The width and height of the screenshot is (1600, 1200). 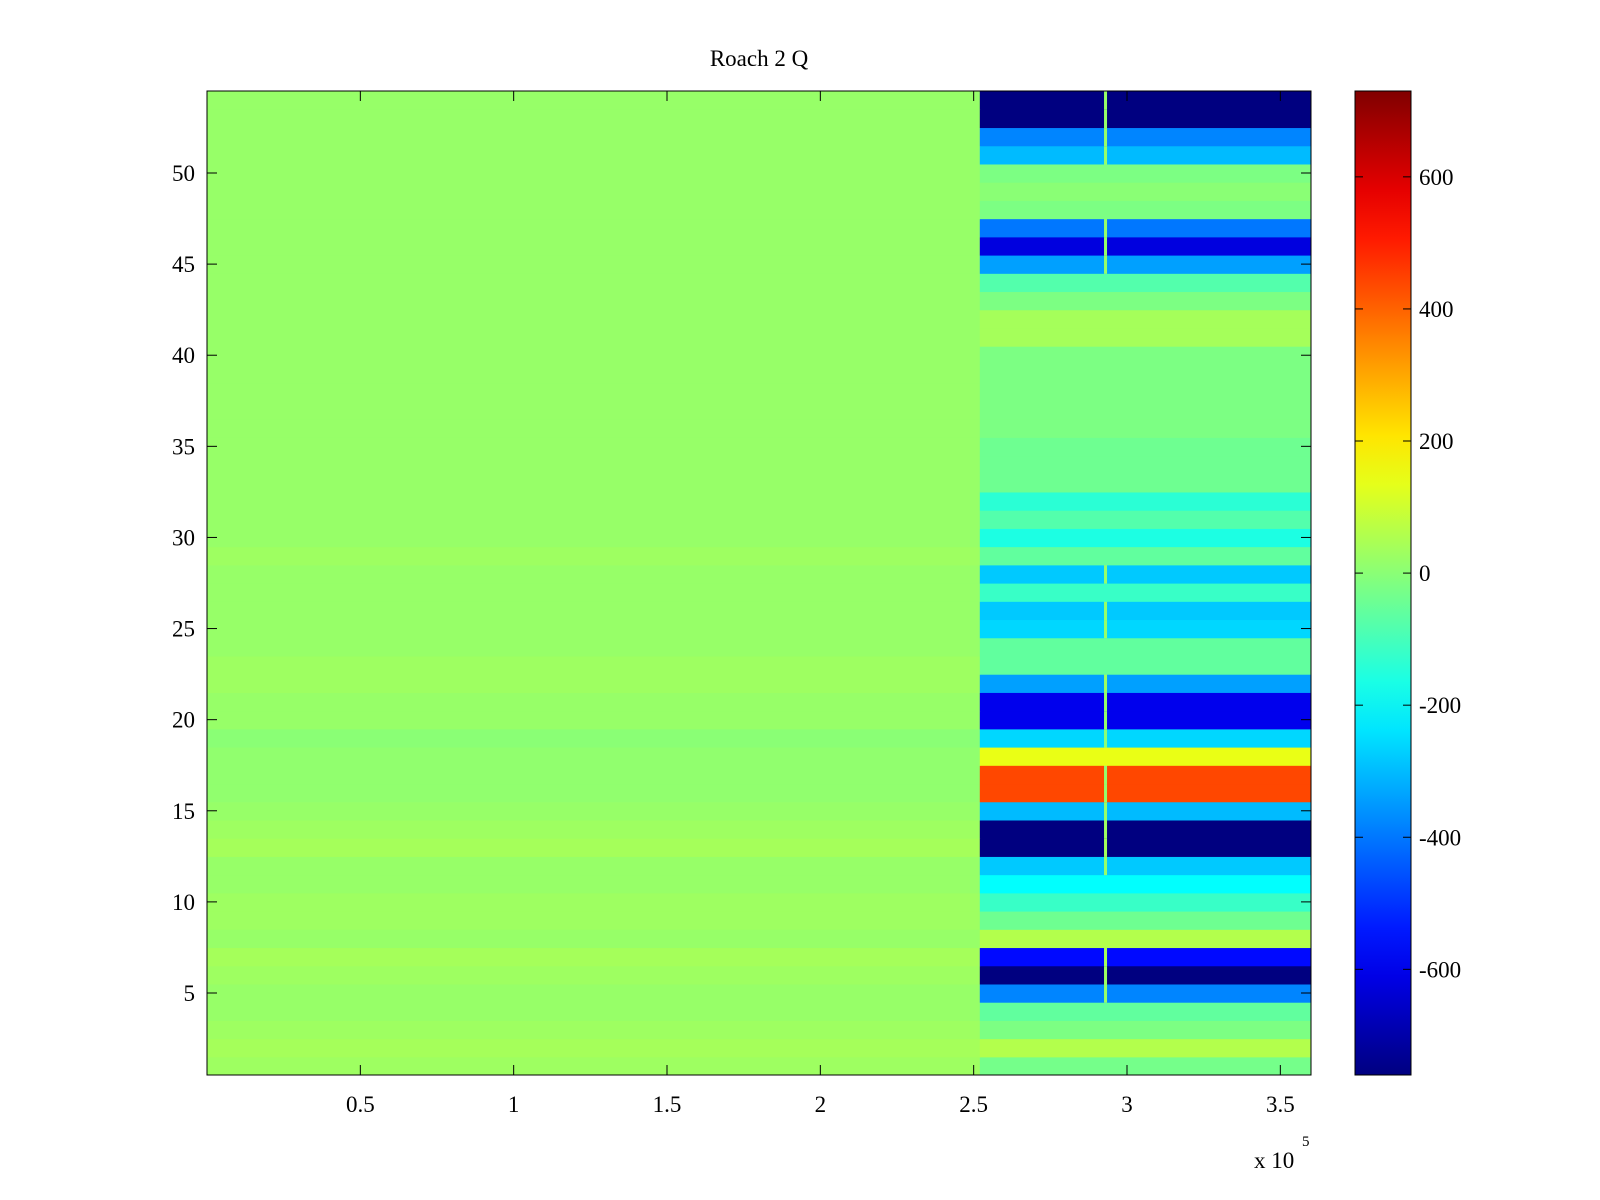 I want to click on x-exponent-base: x 10, so click(x=1274, y=1160).